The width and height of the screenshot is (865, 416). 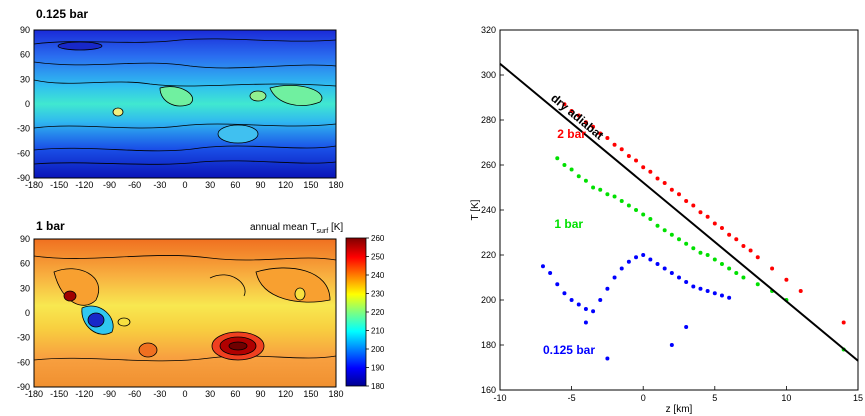 I want to click on y-tick-label: 300, so click(x=488, y=75).